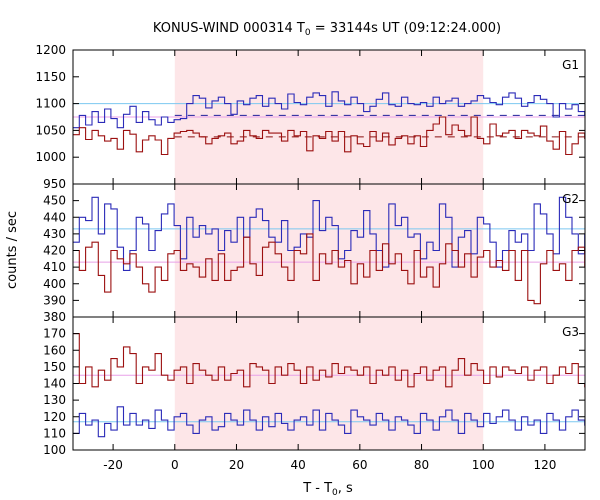  Describe the element at coordinates (54, 251) in the screenshot. I see `y-tick-label: 420` at that location.